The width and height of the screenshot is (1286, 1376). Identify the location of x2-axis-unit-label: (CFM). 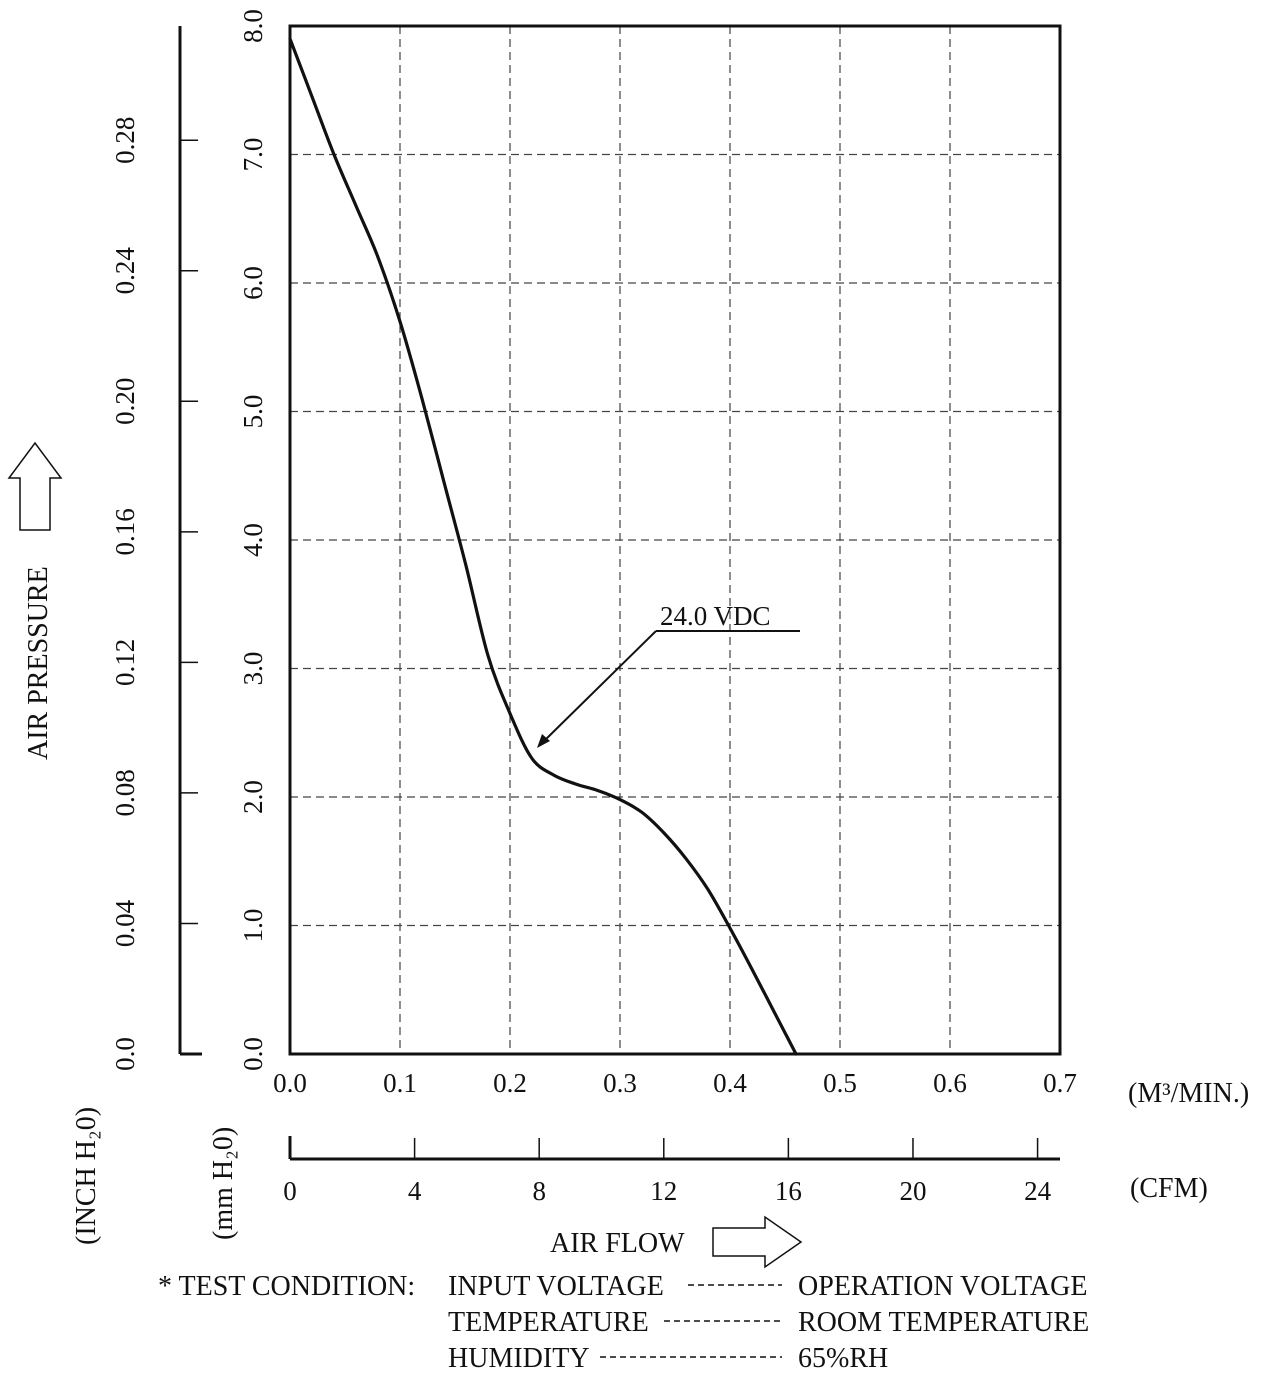
(1169, 1188).